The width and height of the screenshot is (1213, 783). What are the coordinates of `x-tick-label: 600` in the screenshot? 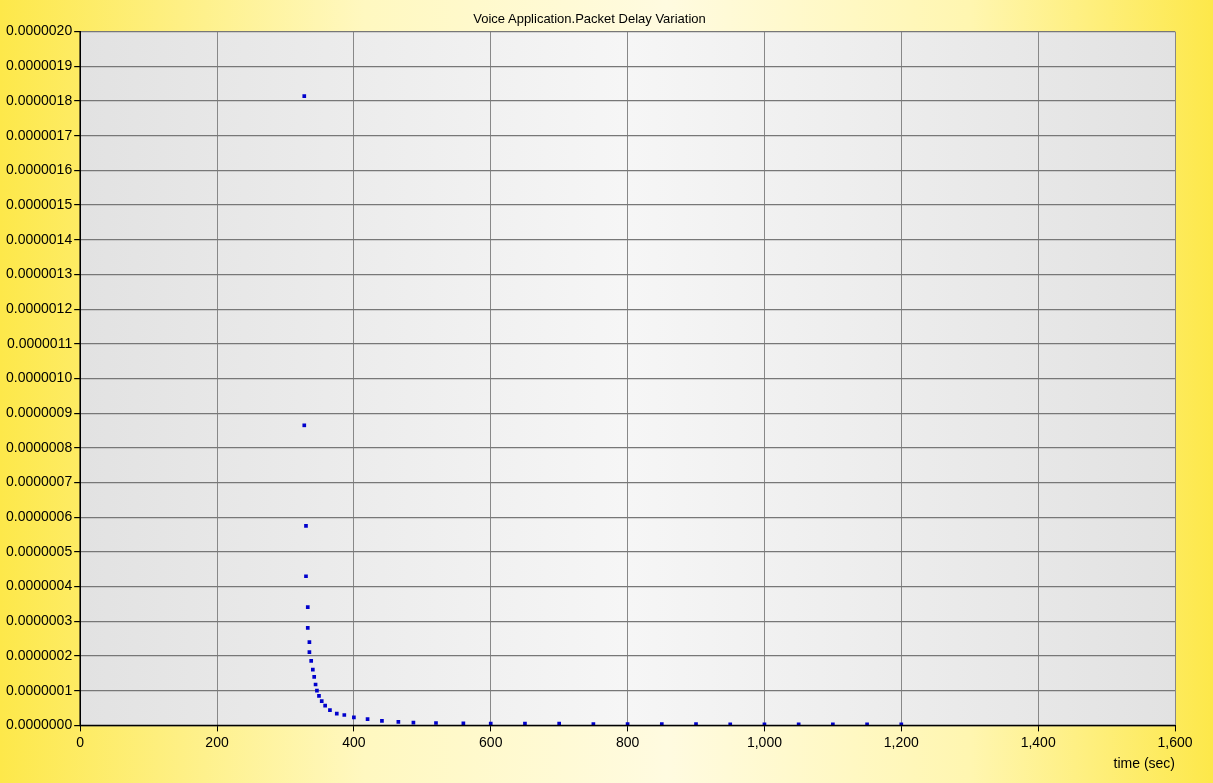 It's located at (491, 741).